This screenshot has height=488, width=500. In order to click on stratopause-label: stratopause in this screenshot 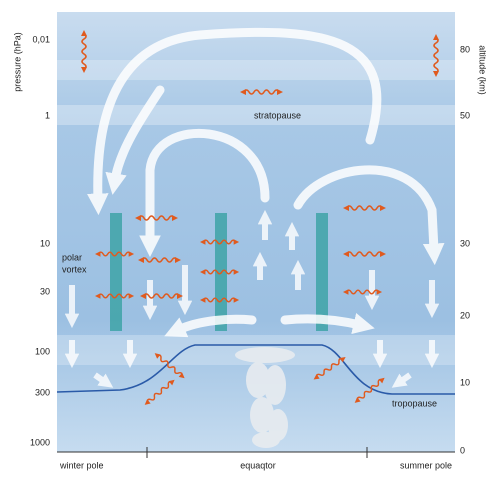, I will do `click(277, 115)`.